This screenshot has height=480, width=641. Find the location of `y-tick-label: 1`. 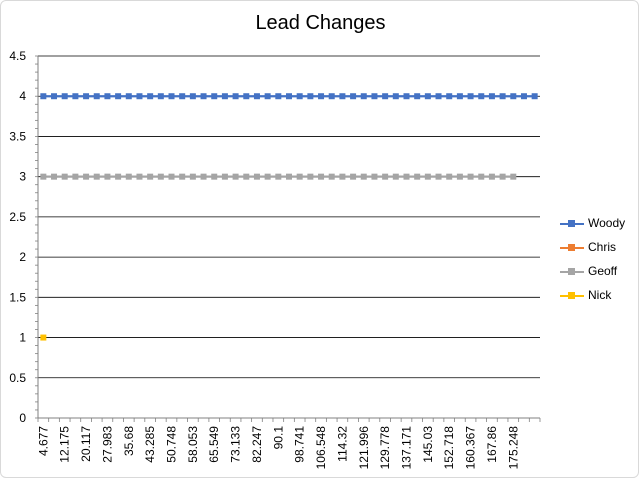

y-tick-label: 1 is located at coordinates (22, 338).